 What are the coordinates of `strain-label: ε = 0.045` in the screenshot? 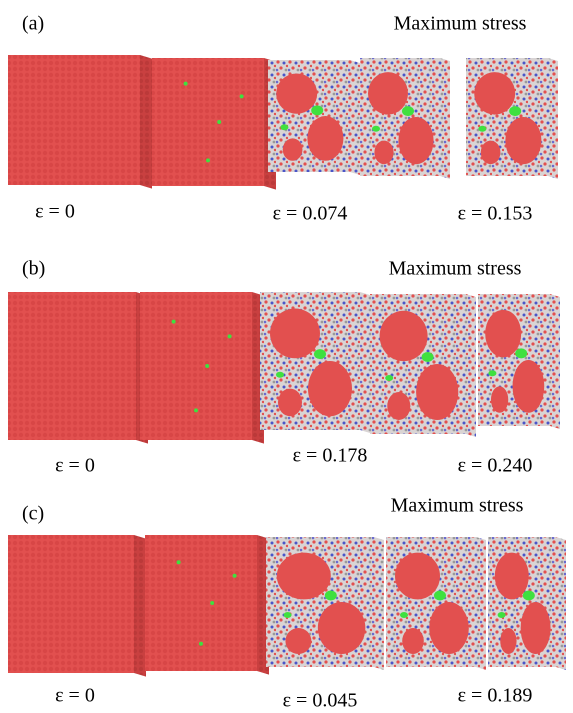 It's located at (320, 701).